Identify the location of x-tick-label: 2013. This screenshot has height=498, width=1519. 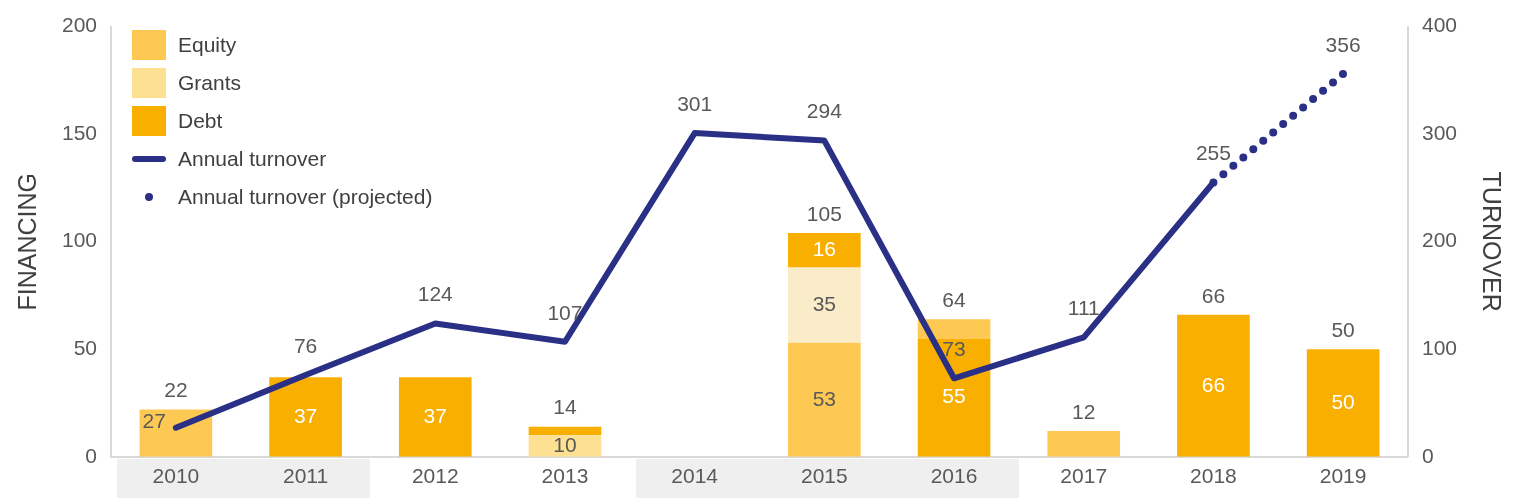
(565, 476).